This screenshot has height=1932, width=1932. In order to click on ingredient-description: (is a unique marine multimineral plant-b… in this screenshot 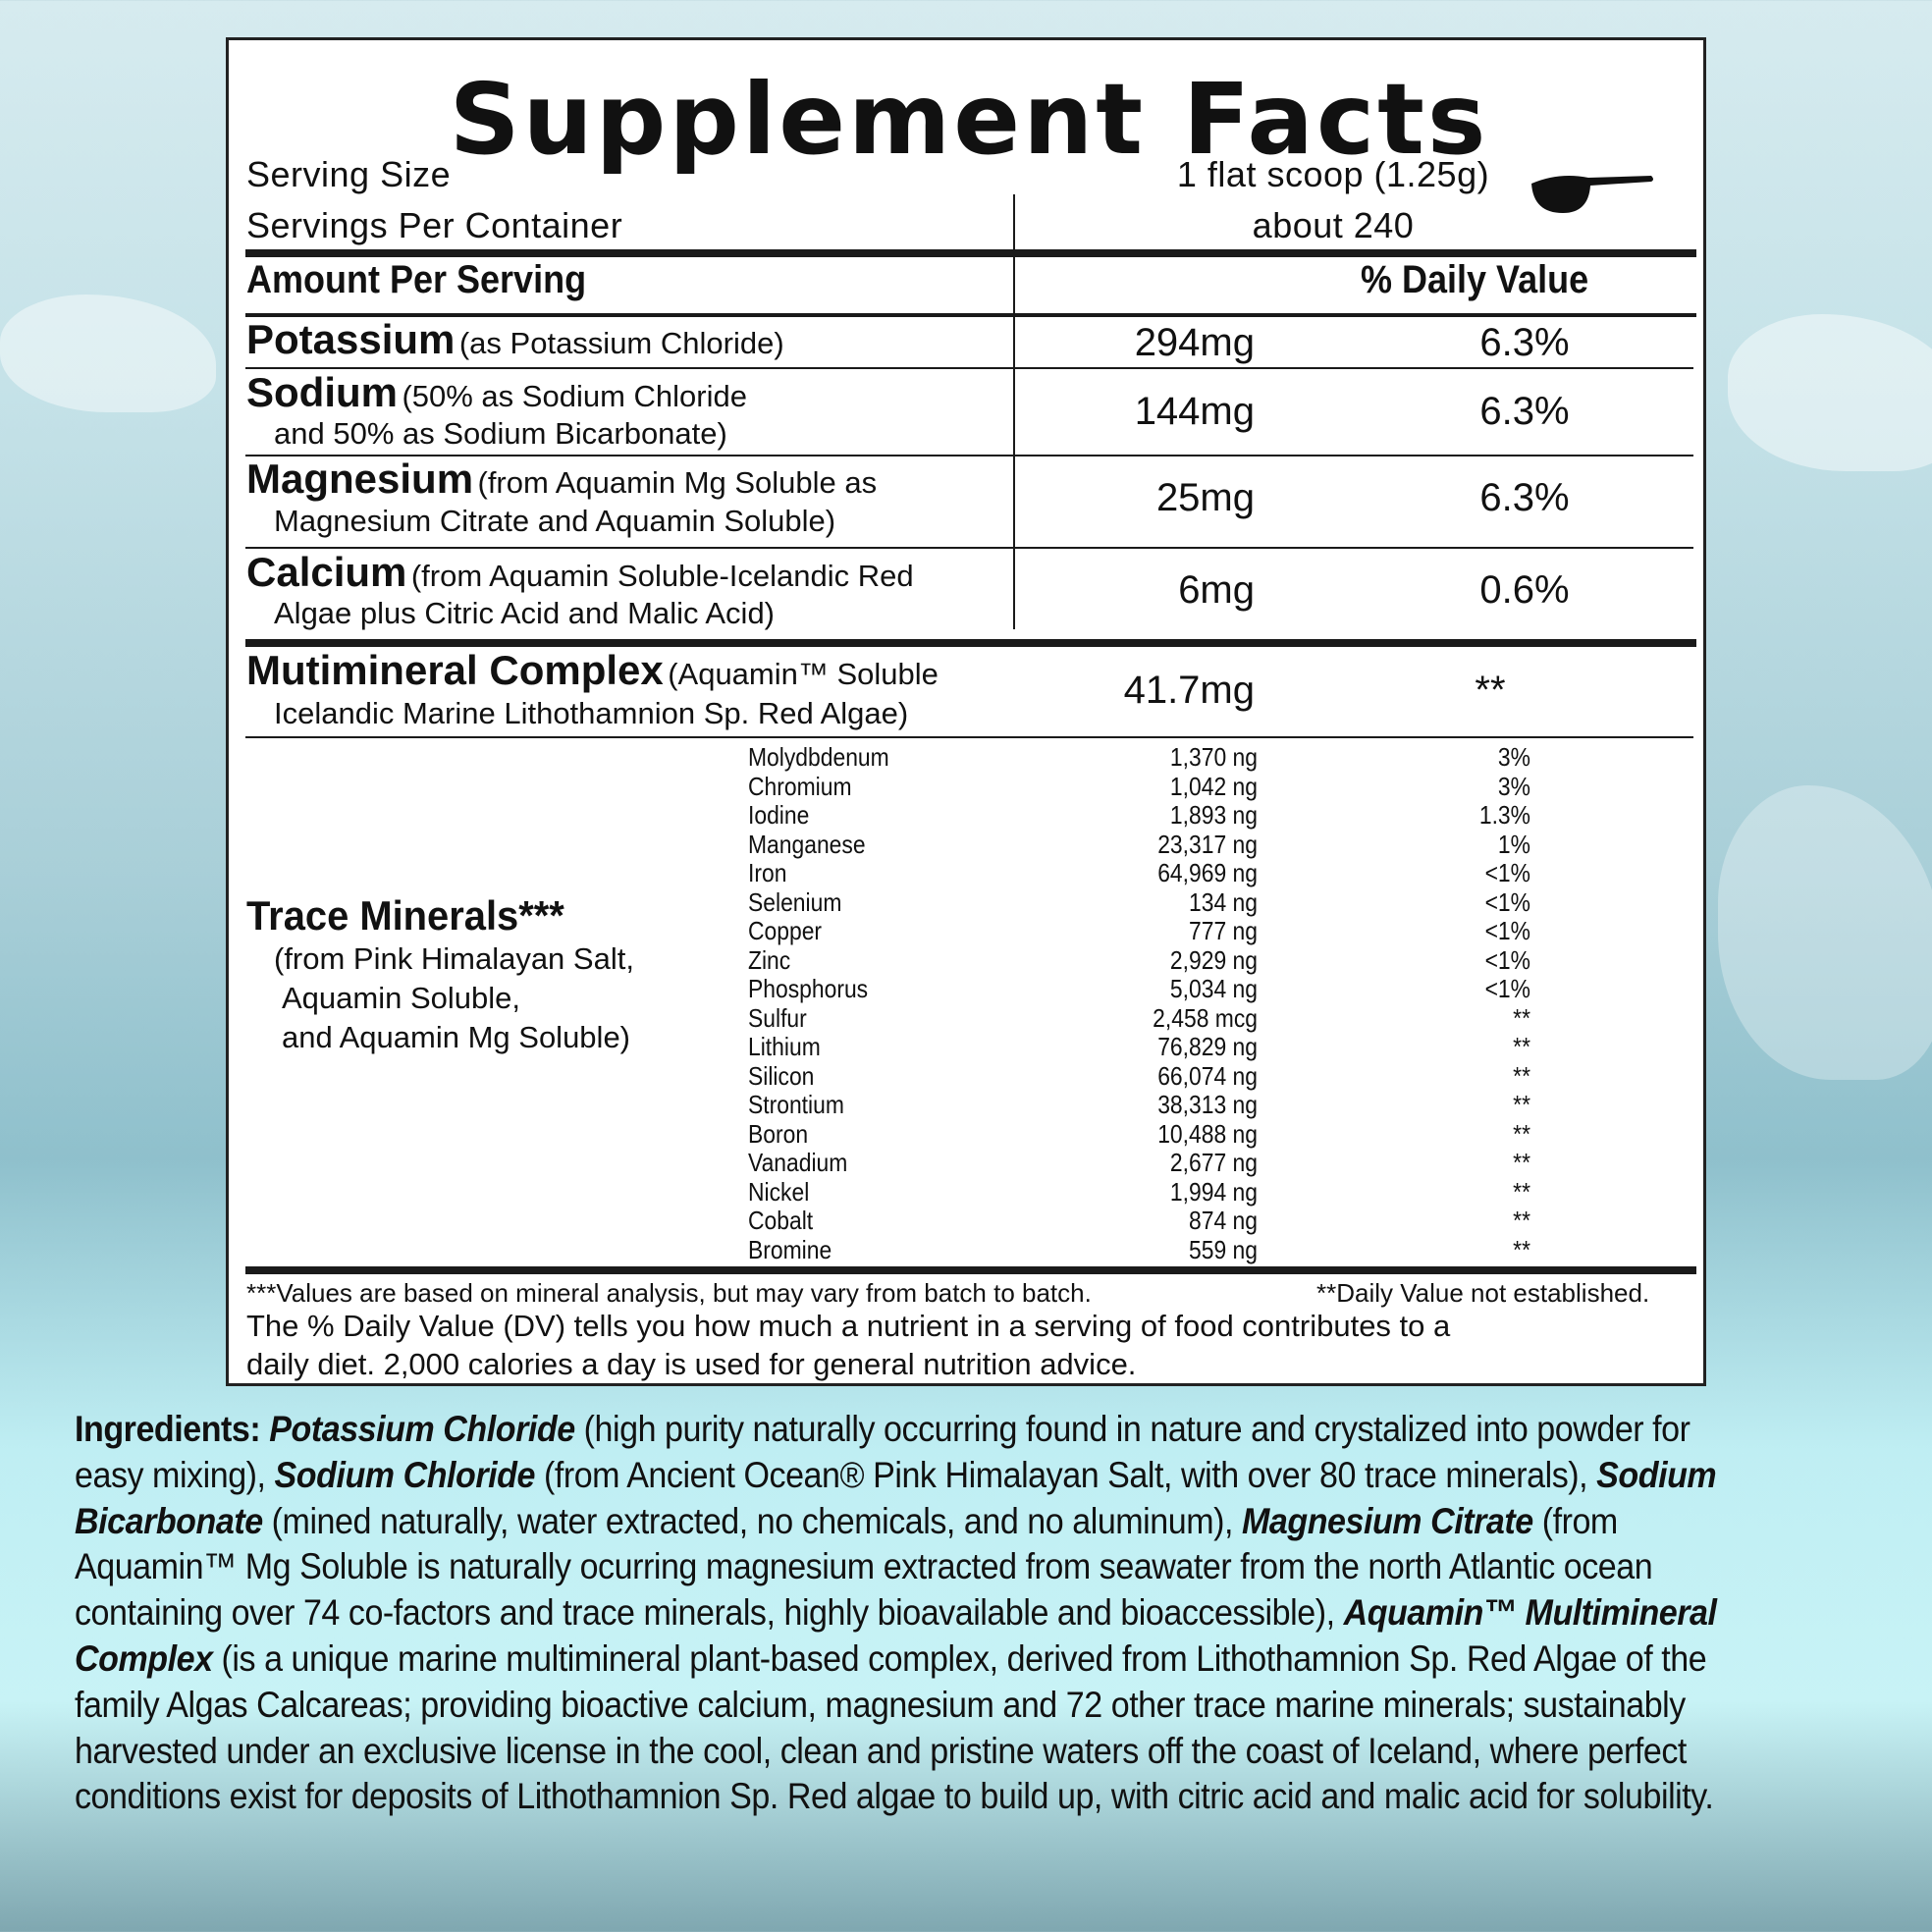, I will do `click(894, 1727)`.